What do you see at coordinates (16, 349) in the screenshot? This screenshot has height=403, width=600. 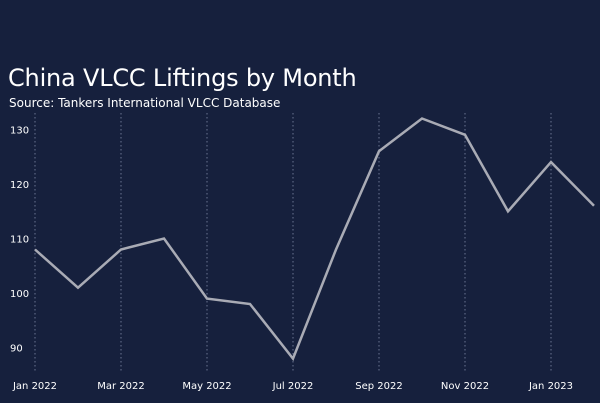 I see `y-tick-label: 90` at bounding box center [16, 349].